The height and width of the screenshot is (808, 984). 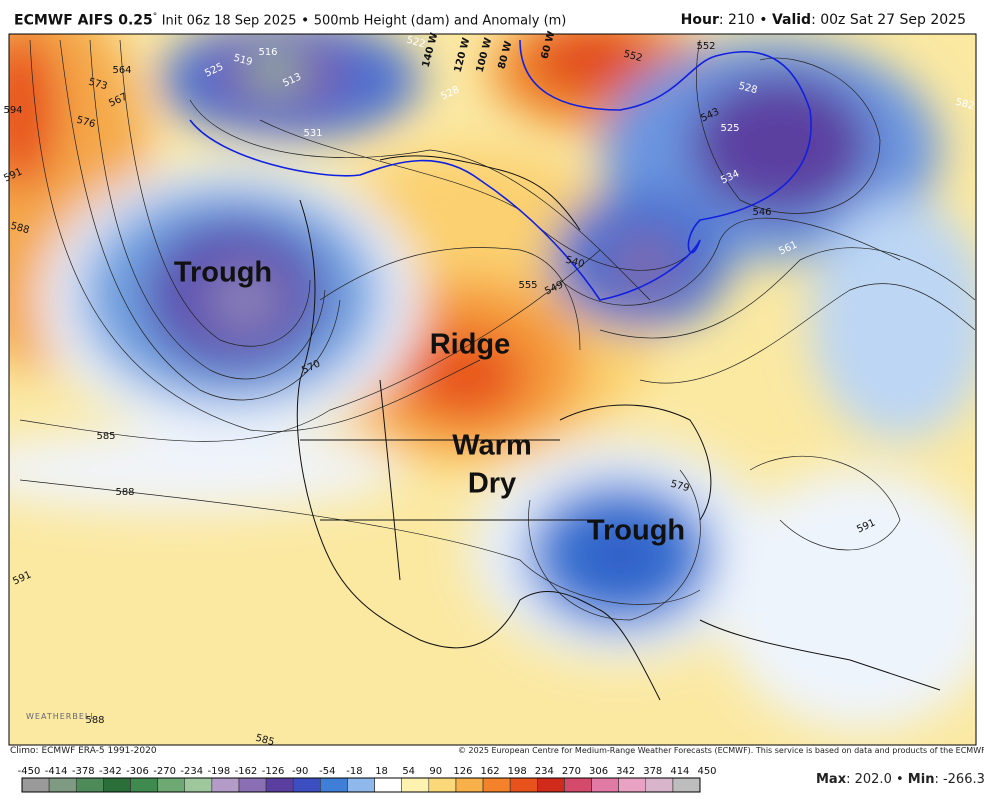 I want to click on colorbar-tick-label: 270, so click(x=571, y=771).